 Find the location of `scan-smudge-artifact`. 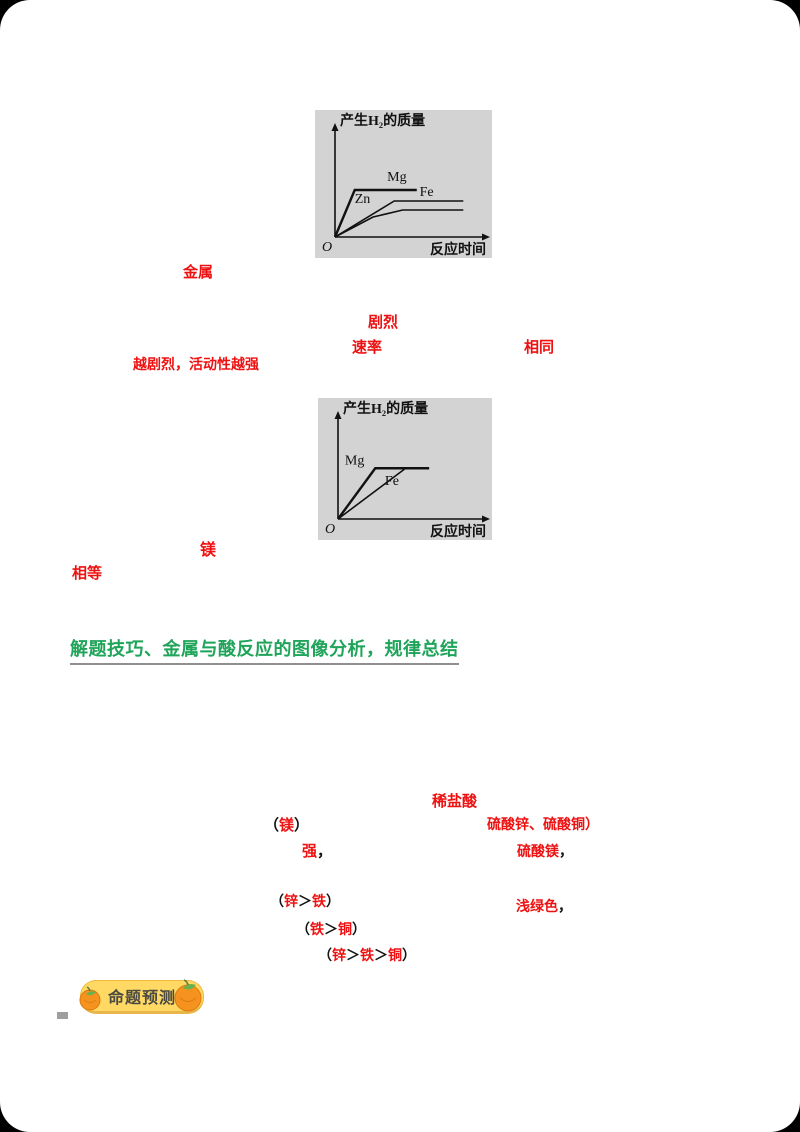

scan-smudge-artifact is located at coordinates (62, 1015).